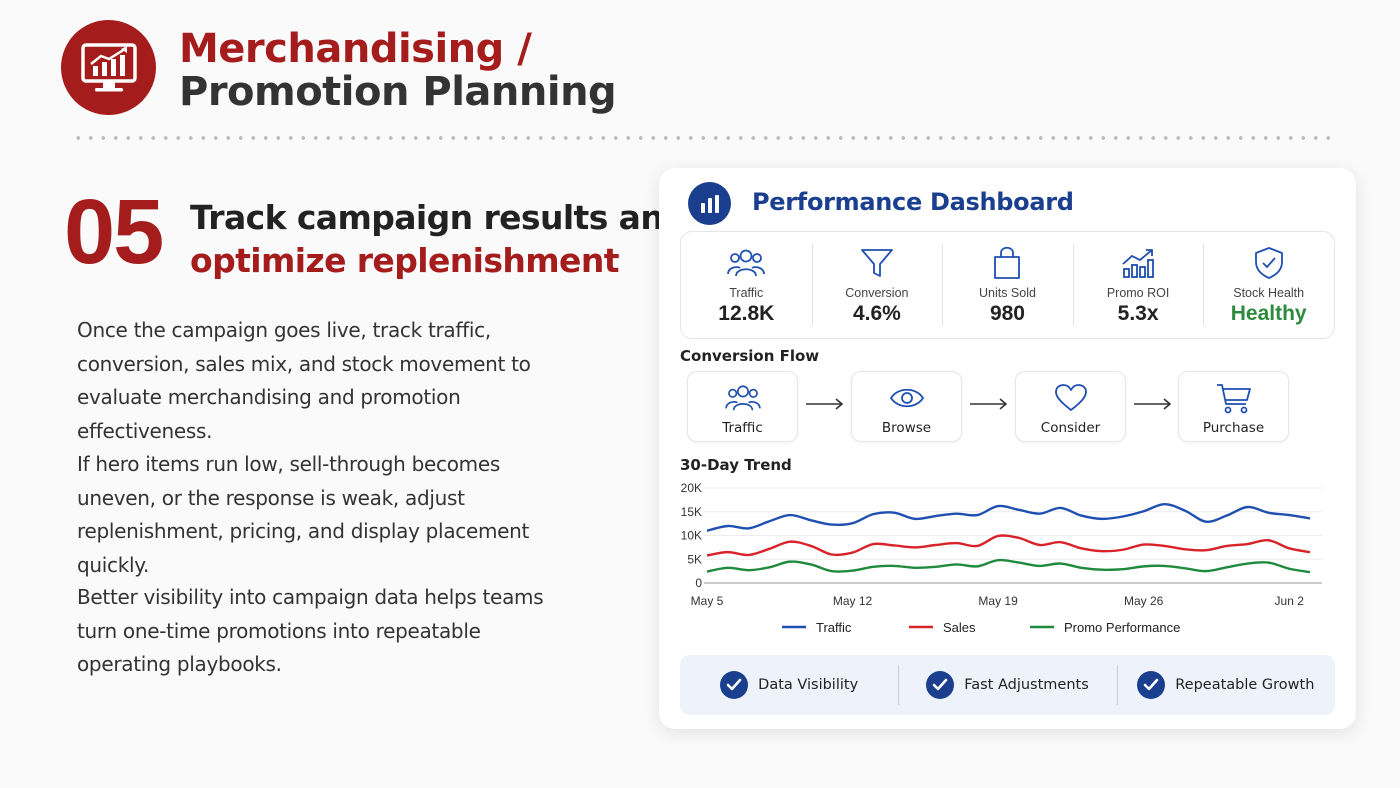 The height and width of the screenshot is (788, 1400). I want to click on kpi-label: Units Sold, so click(1007, 293).